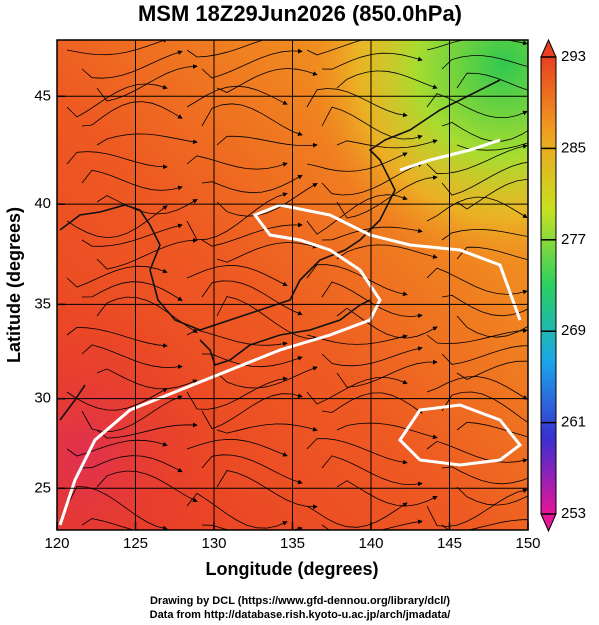 The image size is (599, 625). Describe the element at coordinates (573, 147) in the screenshot. I see `colorbar-tick-label: 285` at that location.